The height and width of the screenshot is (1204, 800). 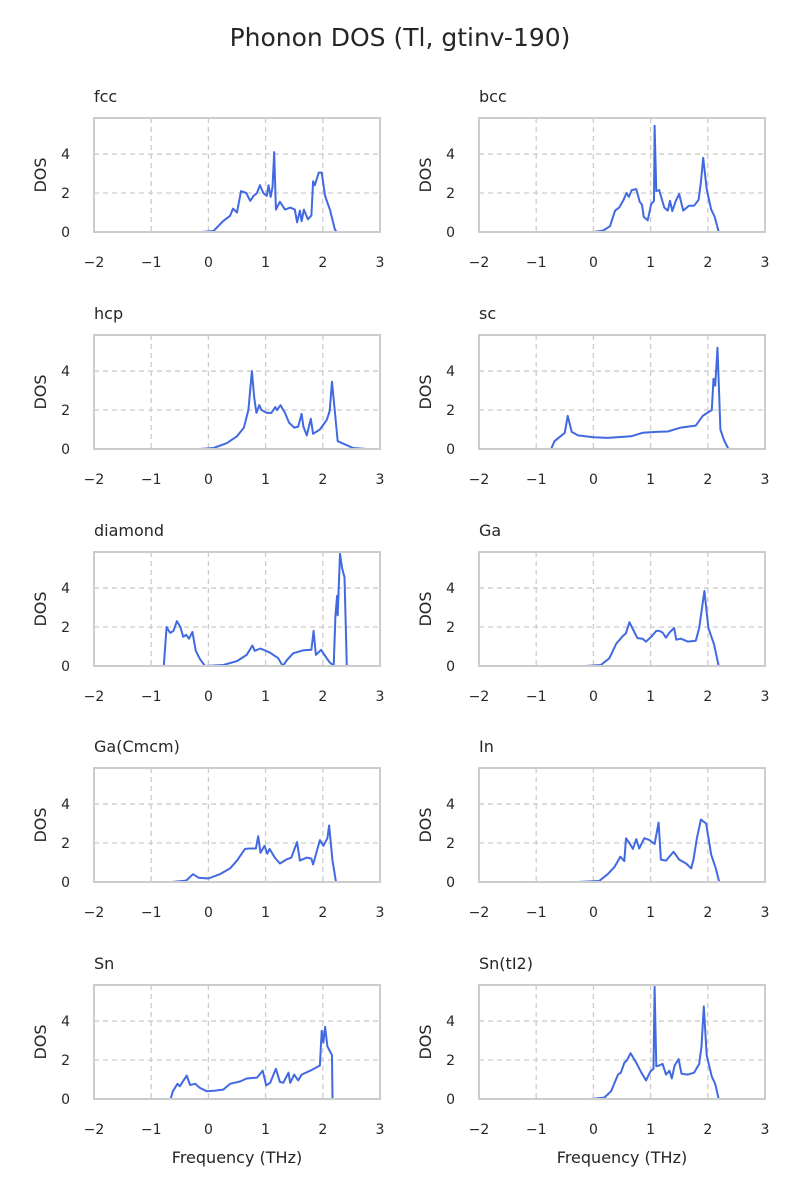 What do you see at coordinates (105, 96) in the screenshot?
I see `subplot-title: fcc` at bounding box center [105, 96].